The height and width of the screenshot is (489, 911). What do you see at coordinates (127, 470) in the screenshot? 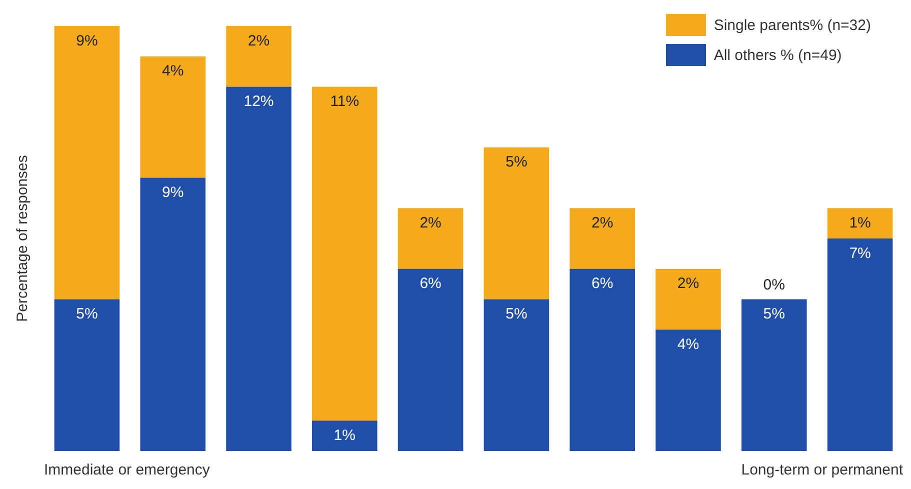
I see `text: Immediate or emergency` at bounding box center [127, 470].